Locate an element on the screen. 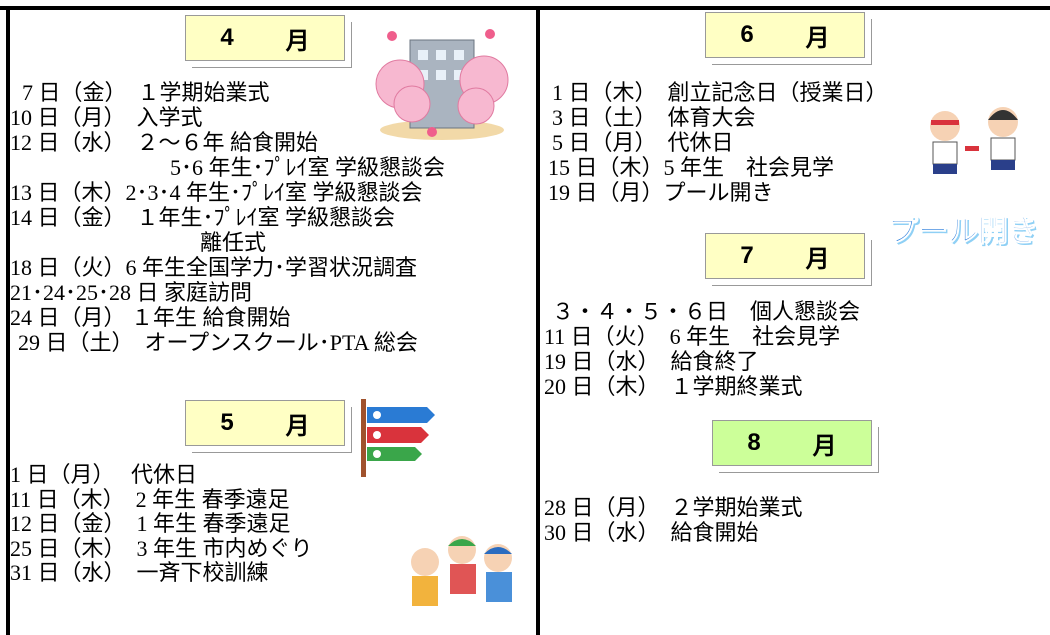 Image resolution: width=1050 pixels, height=635 pixels. event-line: 18 日（火）6 年生全国学力･学習状況調査 is located at coordinates (214, 267).